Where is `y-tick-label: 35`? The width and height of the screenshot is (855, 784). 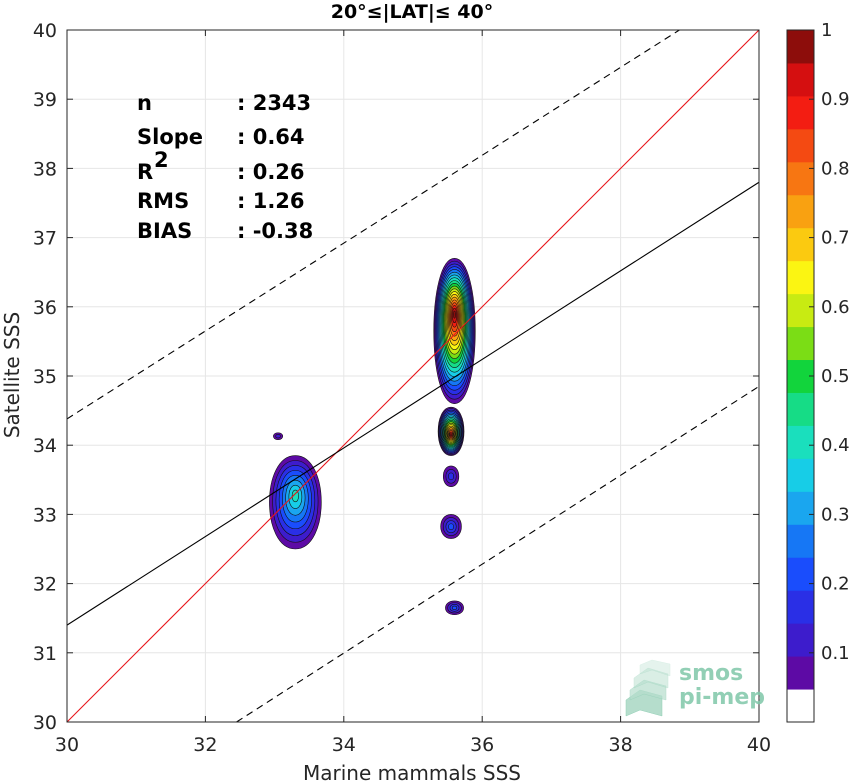 y-tick-label: 35 is located at coordinates (45, 377).